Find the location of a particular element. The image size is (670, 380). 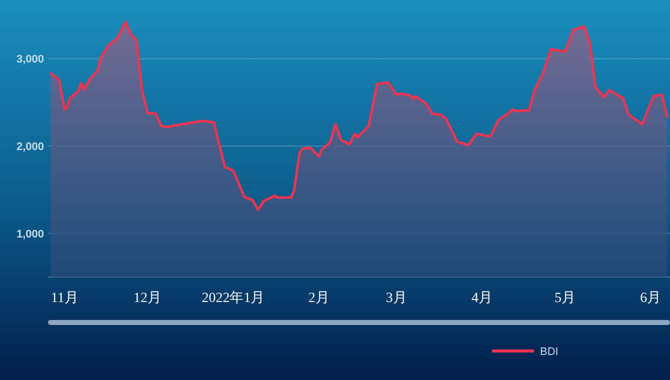

y-tick-label: 3,000 is located at coordinates (30, 60).